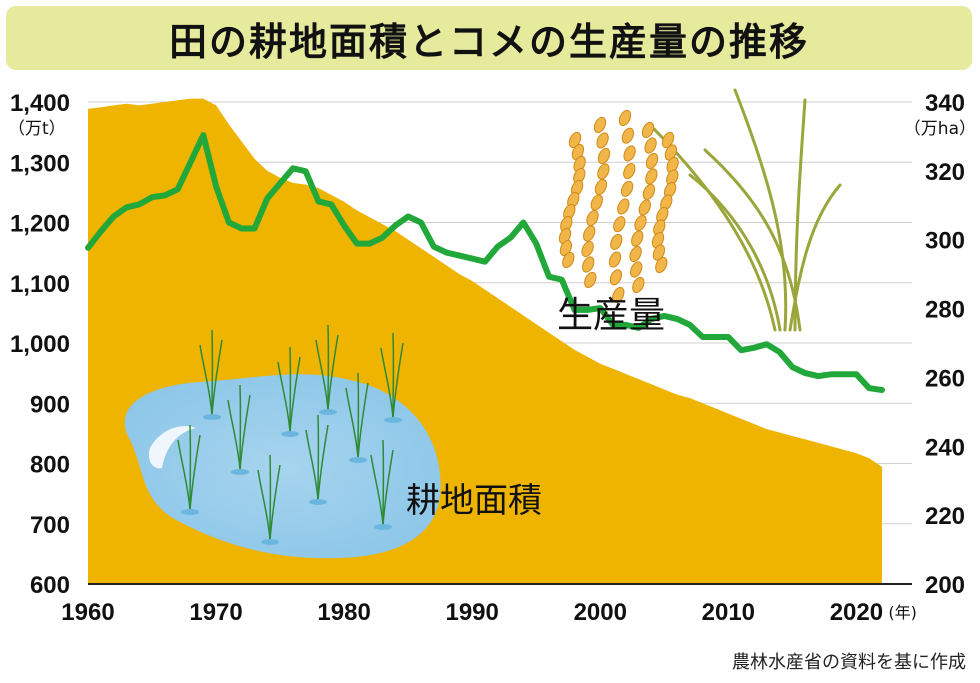  Describe the element at coordinates (474, 501) in the screenshot. I see `area-label: 耕地面積` at that location.